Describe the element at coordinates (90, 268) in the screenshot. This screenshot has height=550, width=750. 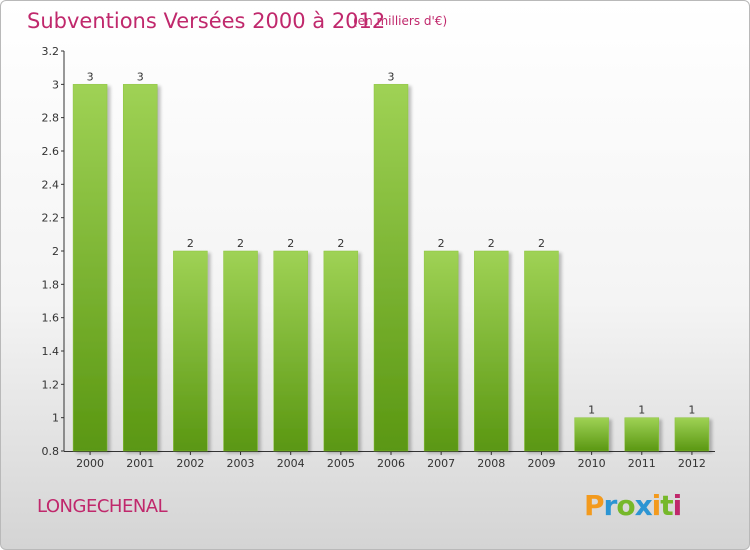
I see `bar-2000` at that location.